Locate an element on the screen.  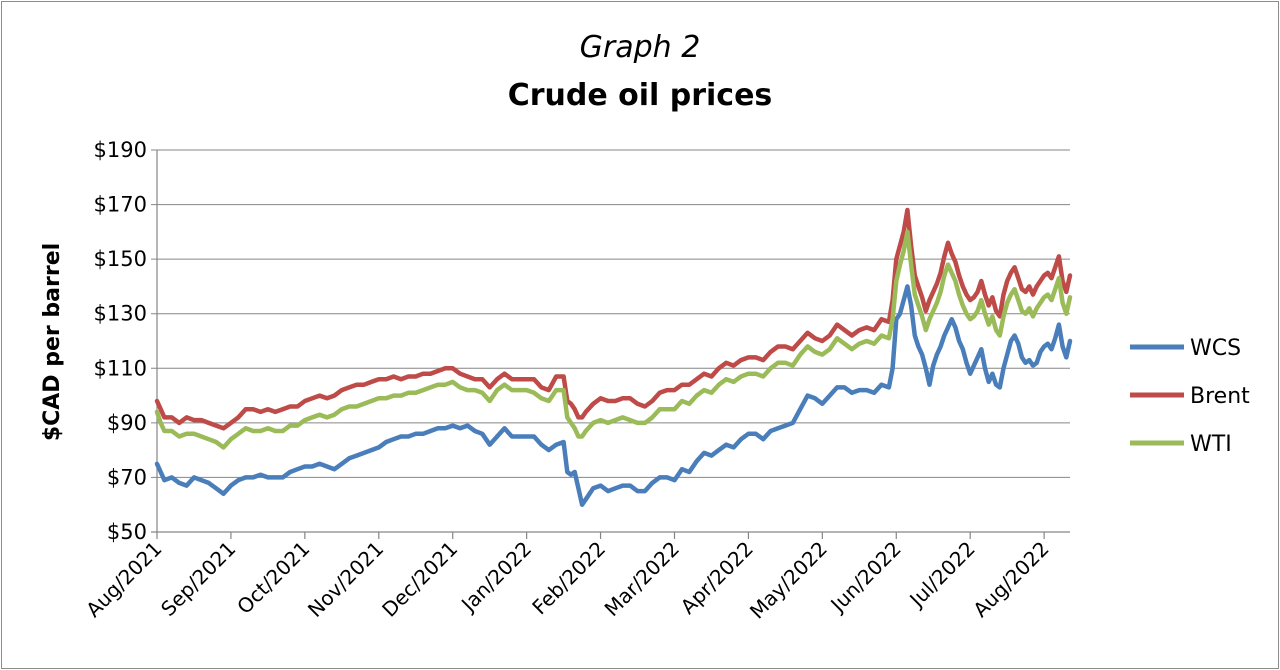
x-tick-label: Aug/2022 is located at coordinates (1010, 579).